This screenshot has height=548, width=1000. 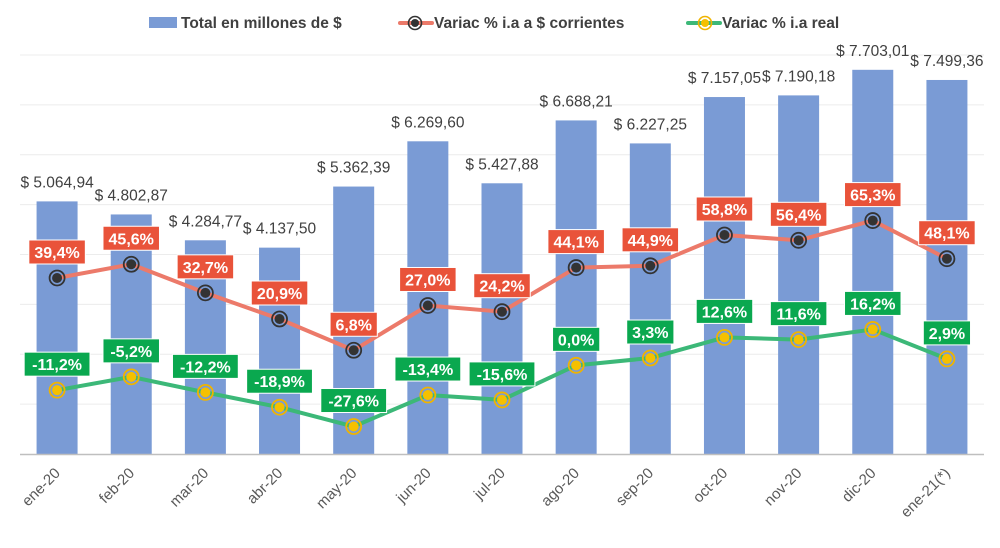 I want to click on corrientes-data-label: 24,2%, so click(x=501, y=287).